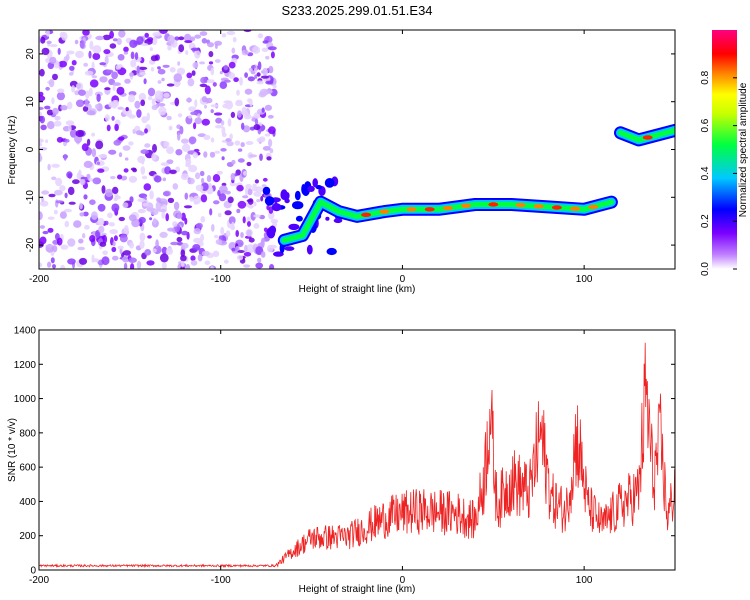 The height and width of the screenshot is (600, 750). Describe the element at coordinates (12, 450) in the screenshot. I see `snr-ylabel: SNR (10 * v/v)` at that location.